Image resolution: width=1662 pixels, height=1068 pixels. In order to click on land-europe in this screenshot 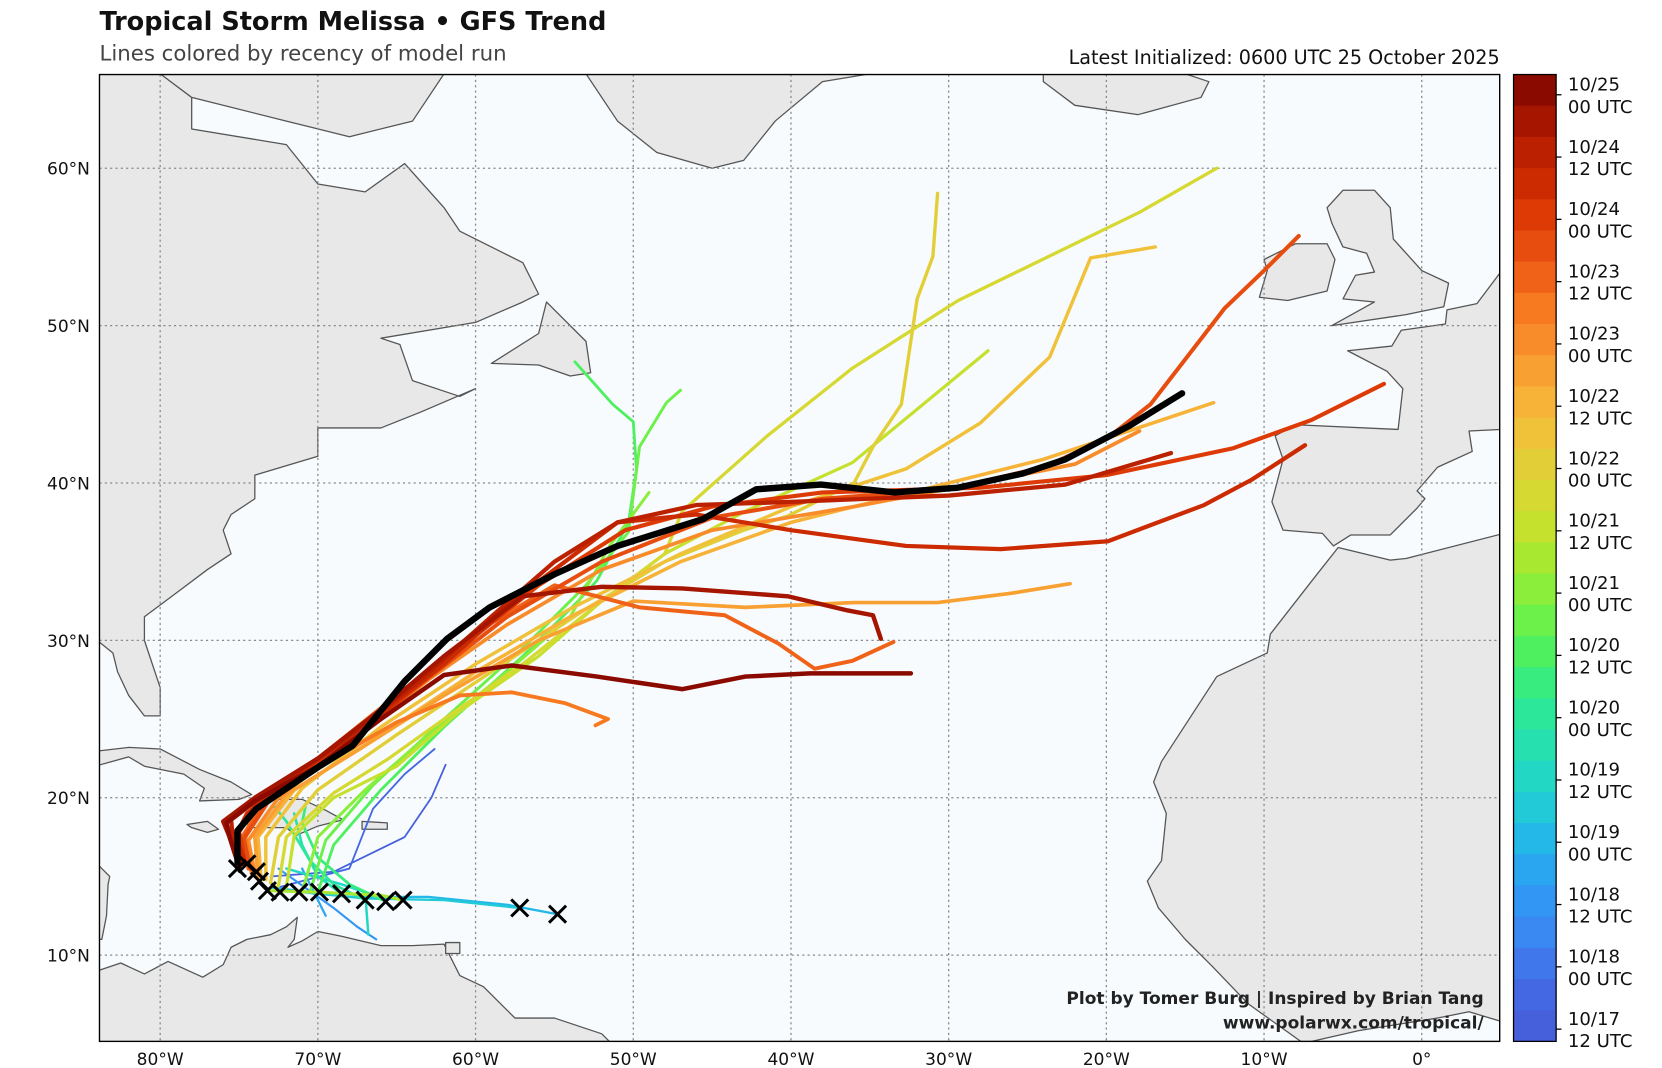, I will do `click(1385, 409)`.